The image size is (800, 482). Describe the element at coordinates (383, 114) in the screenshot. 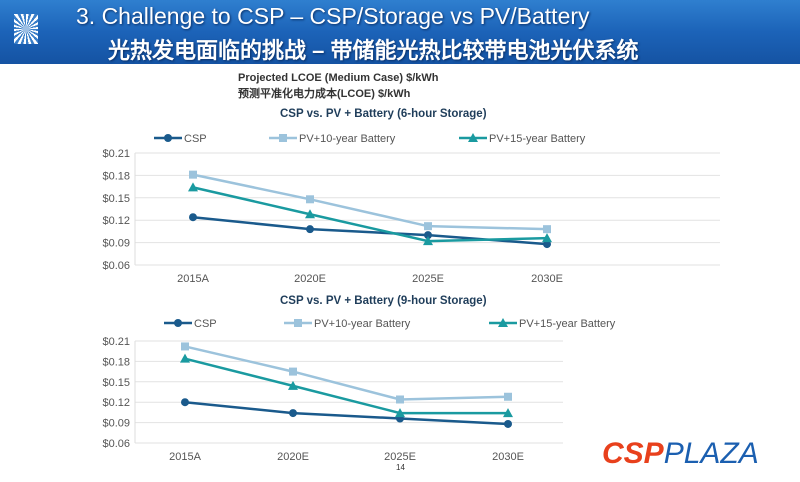

I see `chart1-title: CSP vs. PV + Battery (6-hour Storage)` at that location.